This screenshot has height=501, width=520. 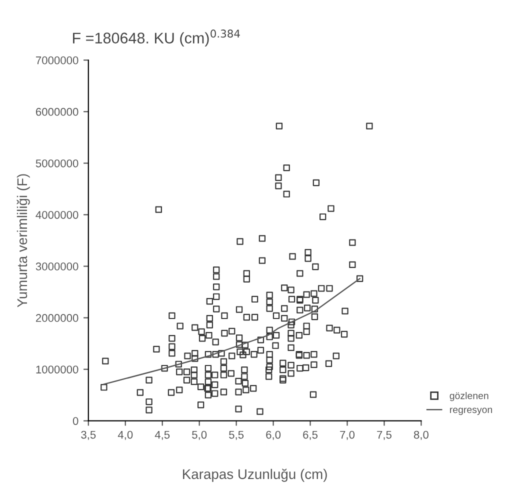 What do you see at coordinates (57, 266) in the screenshot?
I see `y-tick-label: 3000000` at bounding box center [57, 266].